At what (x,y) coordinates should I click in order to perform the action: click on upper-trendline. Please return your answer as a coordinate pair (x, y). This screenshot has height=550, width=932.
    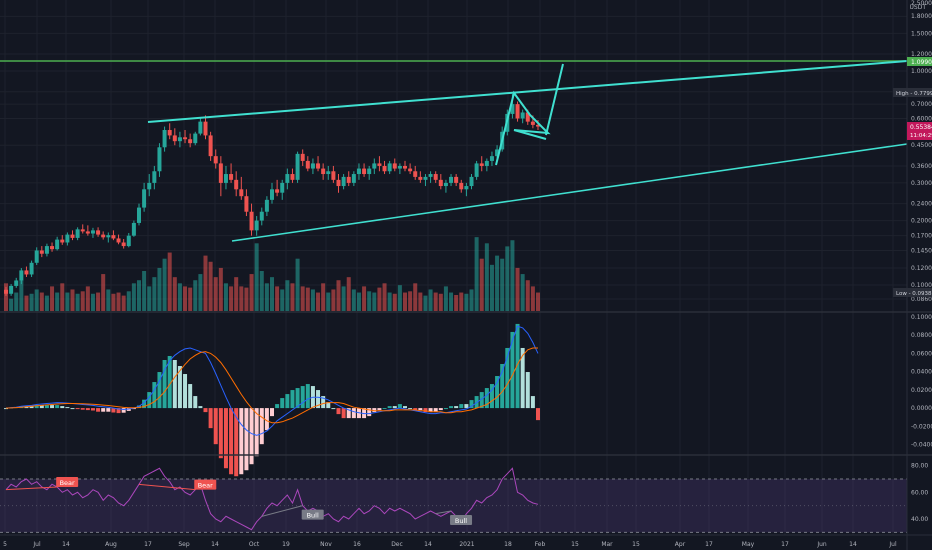
    Looking at the image, I should click on (527, 91).